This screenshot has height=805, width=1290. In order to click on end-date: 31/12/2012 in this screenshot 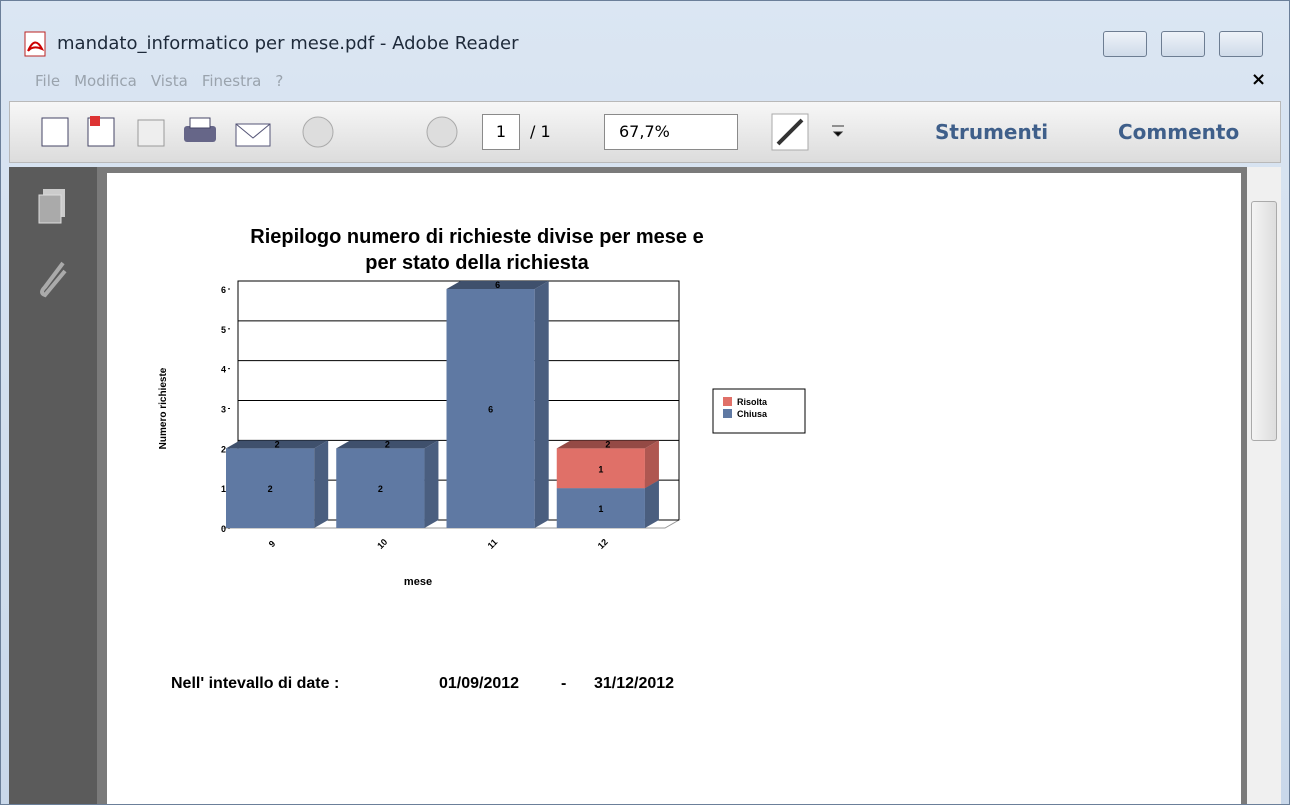, I will do `click(634, 683)`.